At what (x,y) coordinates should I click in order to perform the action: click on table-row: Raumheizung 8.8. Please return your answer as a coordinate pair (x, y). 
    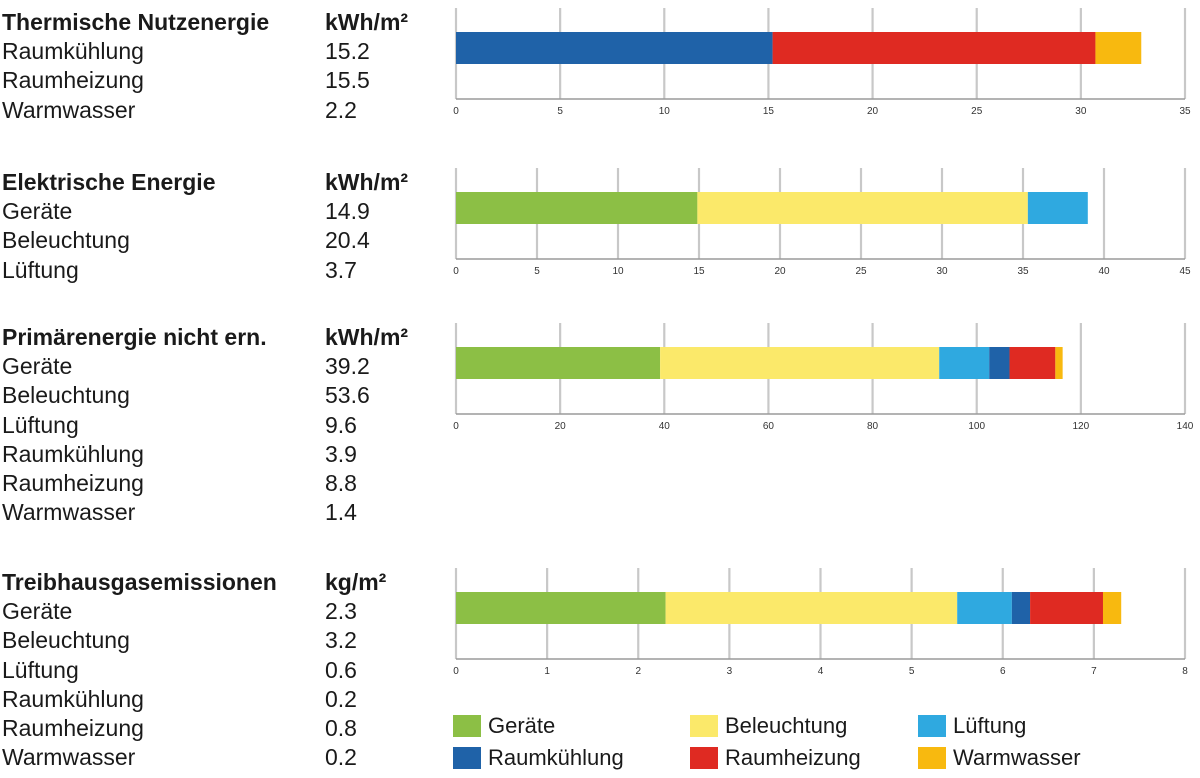
    Looking at the image, I should click on (220, 483).